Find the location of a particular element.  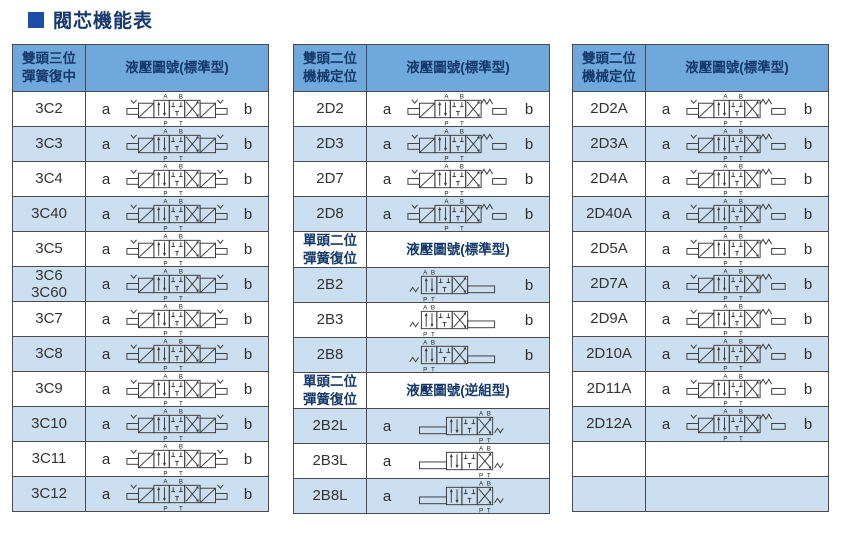

spool-code-cell: 3C2 is located at coordinates (49, 109).